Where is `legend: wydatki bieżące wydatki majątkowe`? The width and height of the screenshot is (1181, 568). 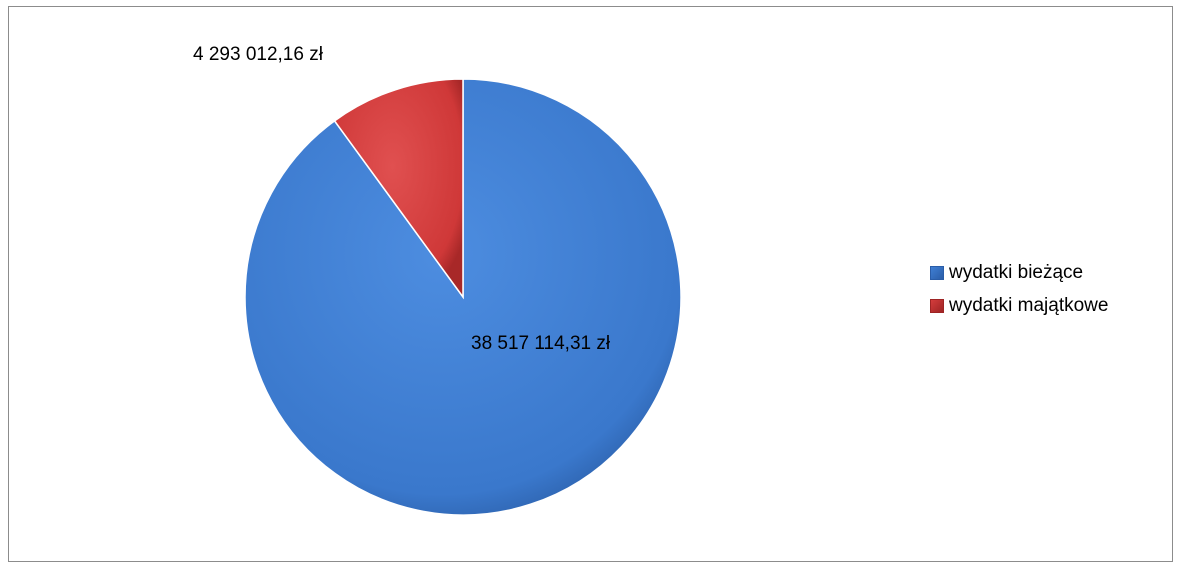
legend: wydatki bieżące wydatki majątkowe is located at coordinates (1019, 291).